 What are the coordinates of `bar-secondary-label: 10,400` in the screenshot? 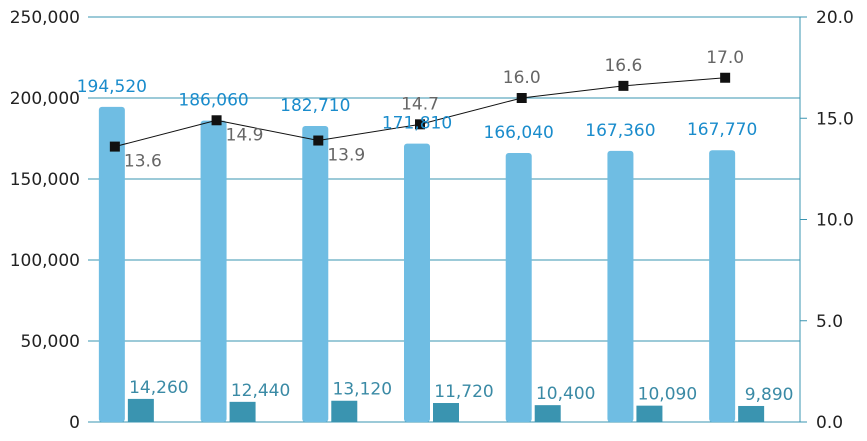 It's located at (565, 394).